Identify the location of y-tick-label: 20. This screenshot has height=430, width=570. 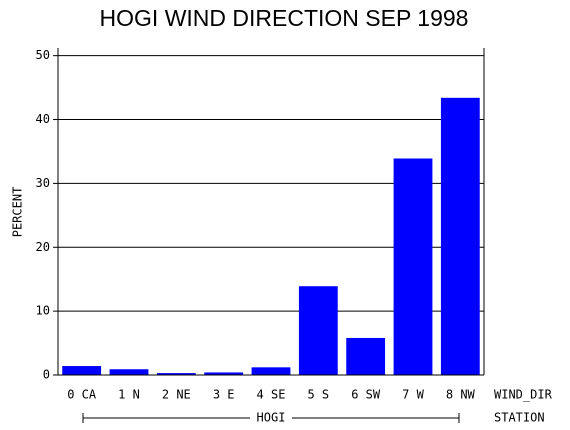
(43, 247).